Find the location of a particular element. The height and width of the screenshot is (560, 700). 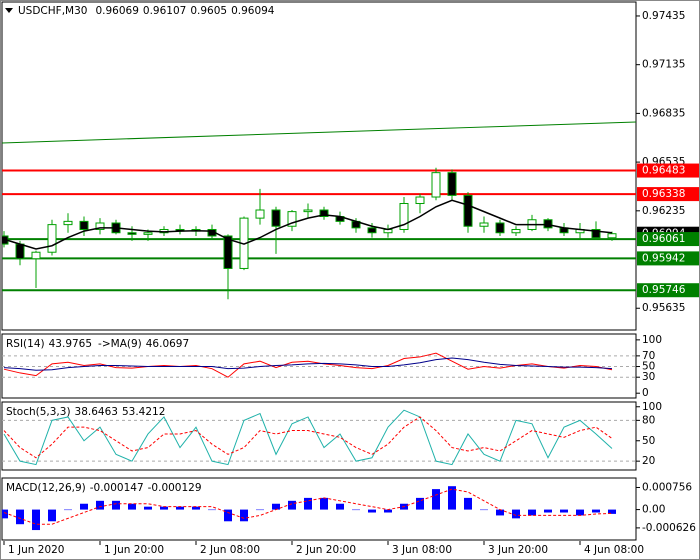

indicator-label: RSI(14) 43.9765 ->MA(9) 46.0697 is located at coordinates (97, 344).